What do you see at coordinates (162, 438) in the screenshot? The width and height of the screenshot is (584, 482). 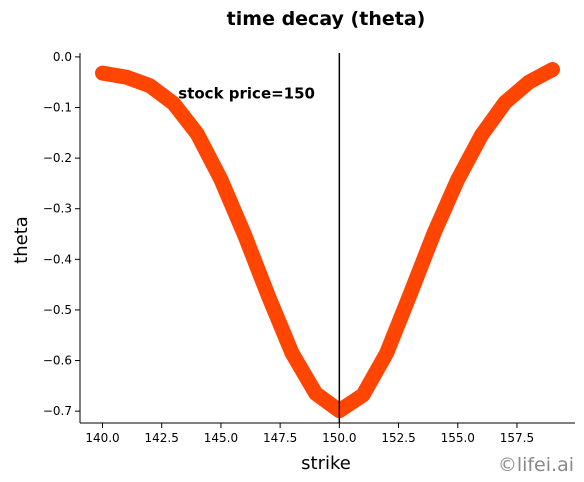 I see `x-tick-label: 142.5` at bounding box center [162, 438].